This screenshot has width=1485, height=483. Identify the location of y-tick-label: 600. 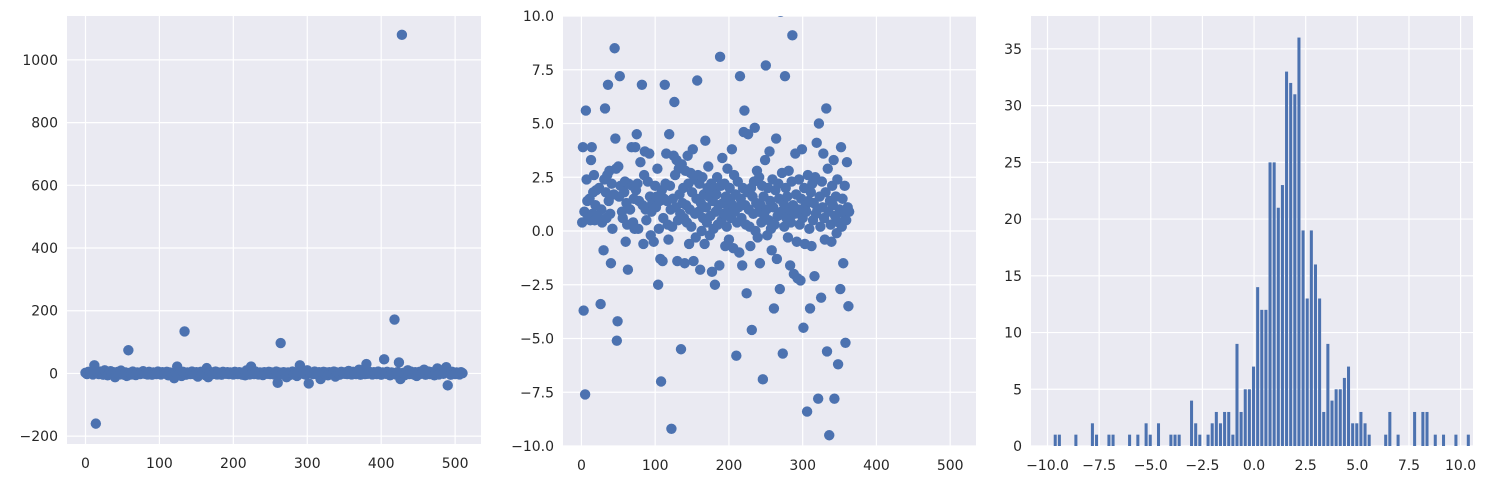
(44, 186).